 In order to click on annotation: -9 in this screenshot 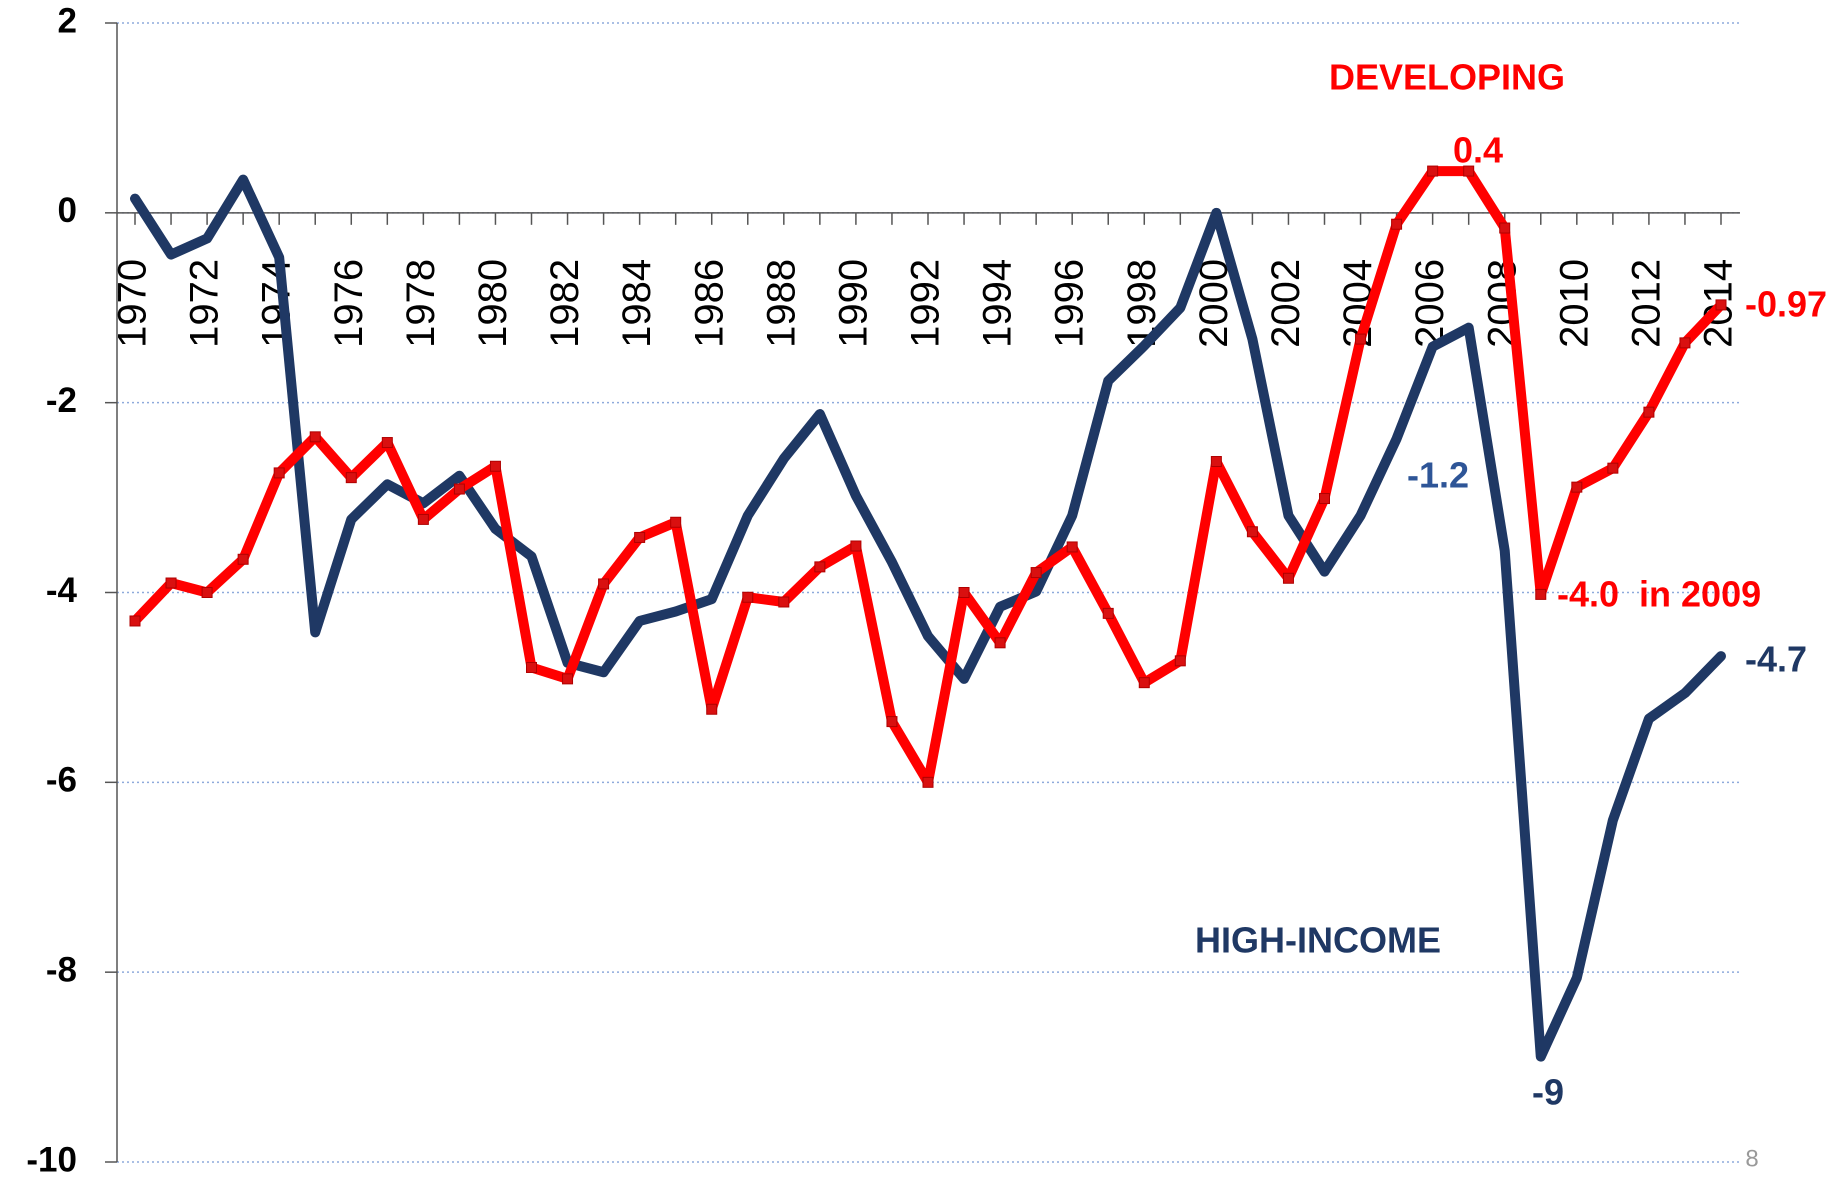, I will do `click(1548, 1092)`.